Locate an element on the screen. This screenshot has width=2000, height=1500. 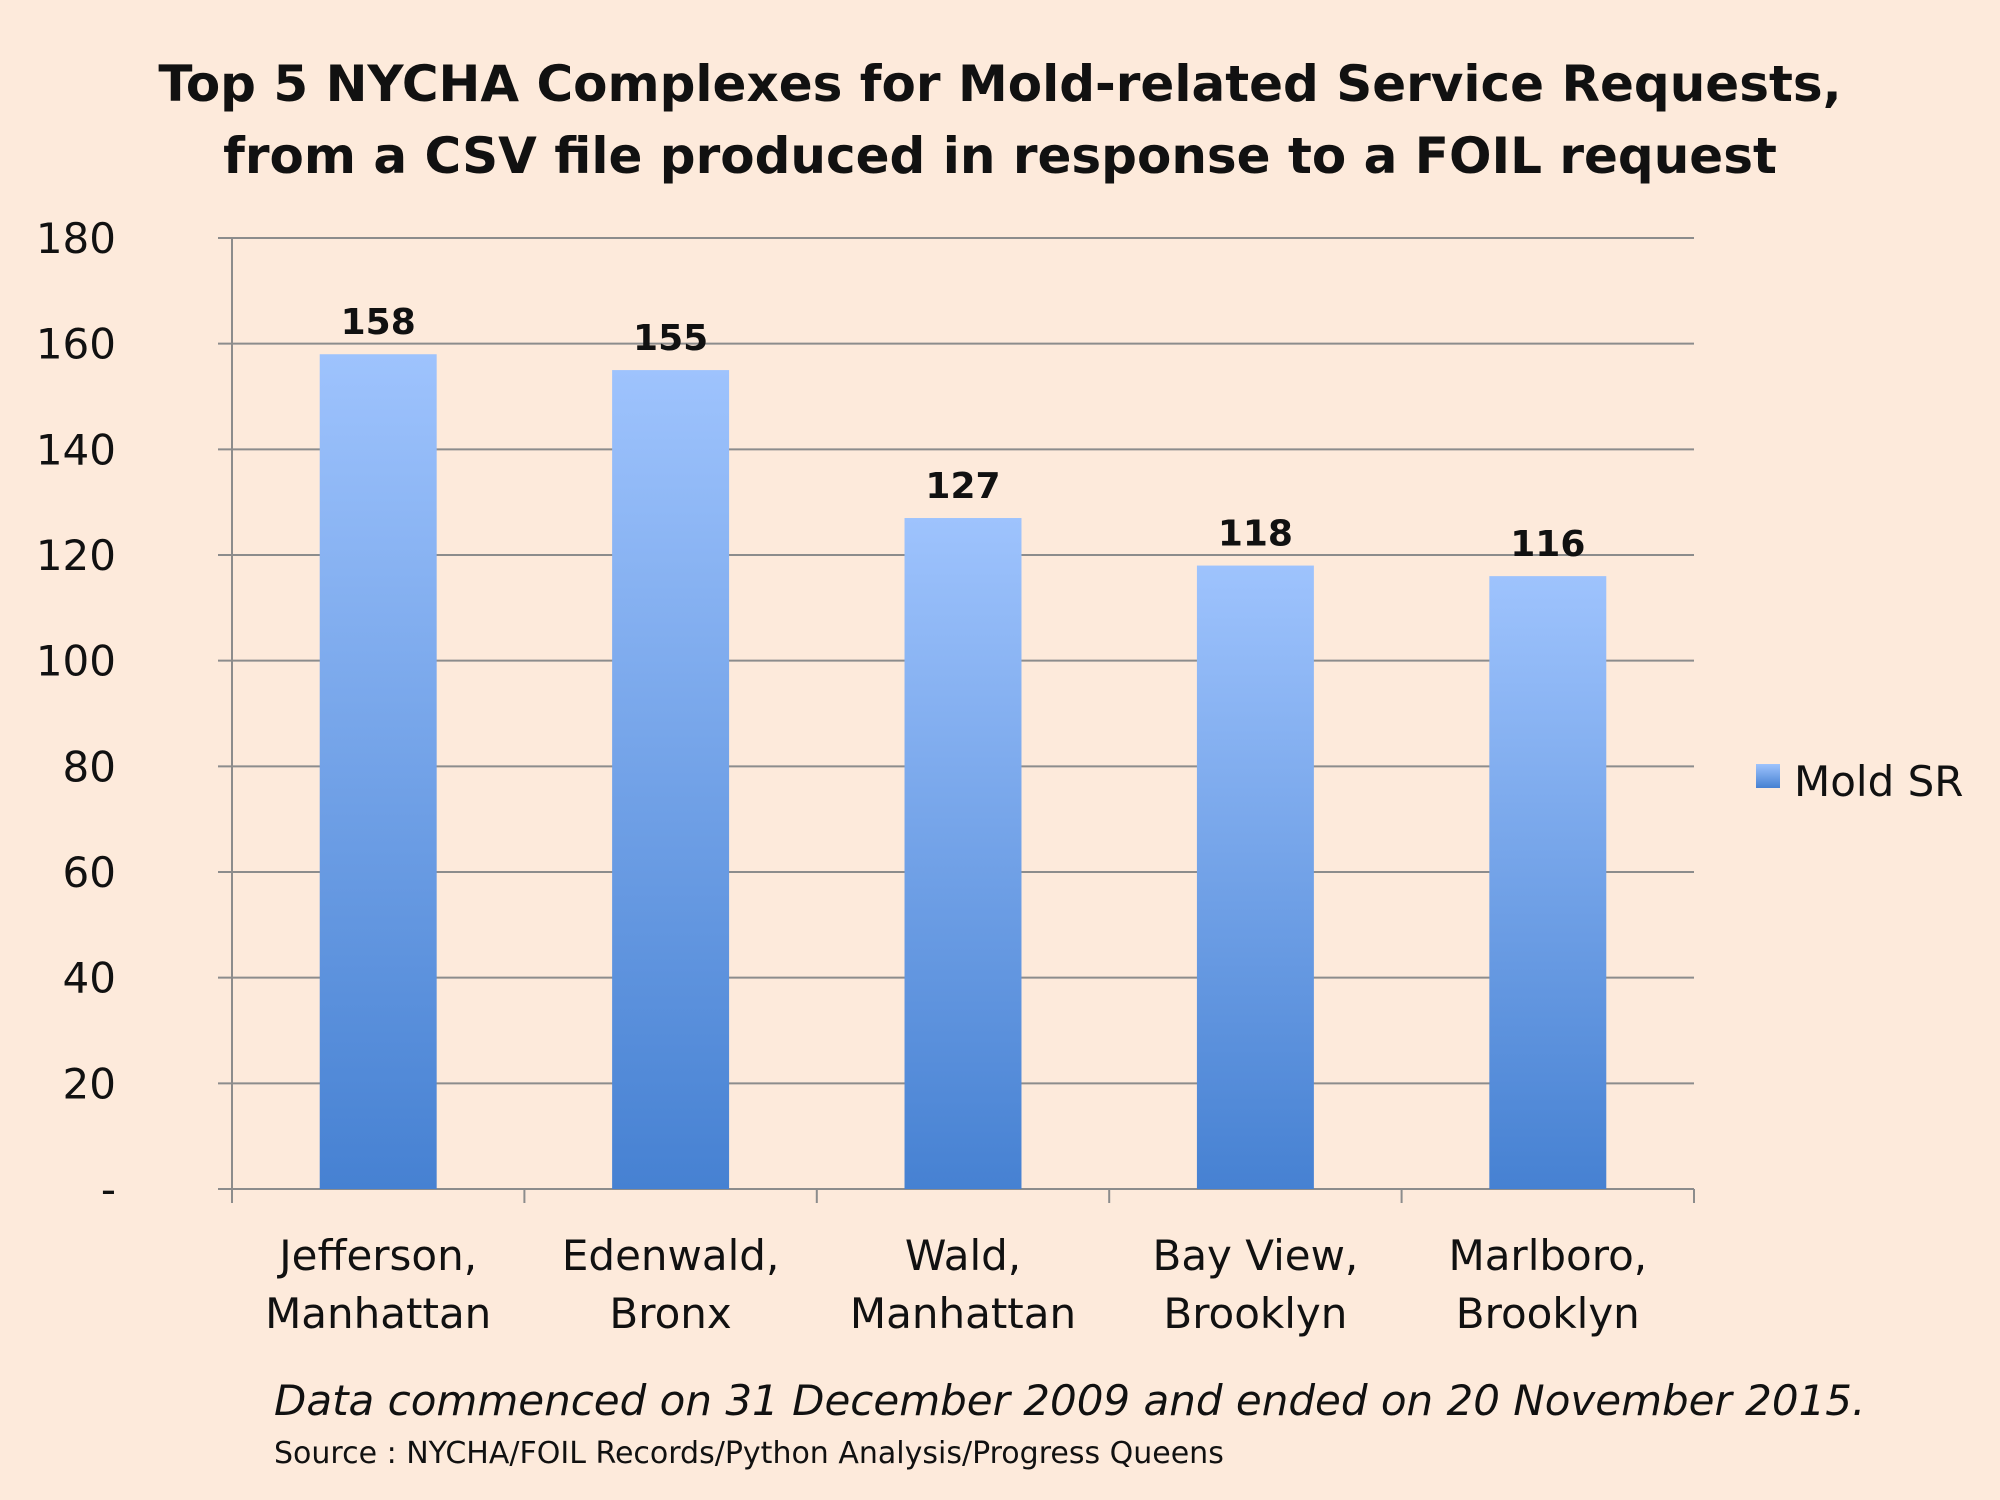
y-tick-label: 80 is located at coordinates (89, 766).